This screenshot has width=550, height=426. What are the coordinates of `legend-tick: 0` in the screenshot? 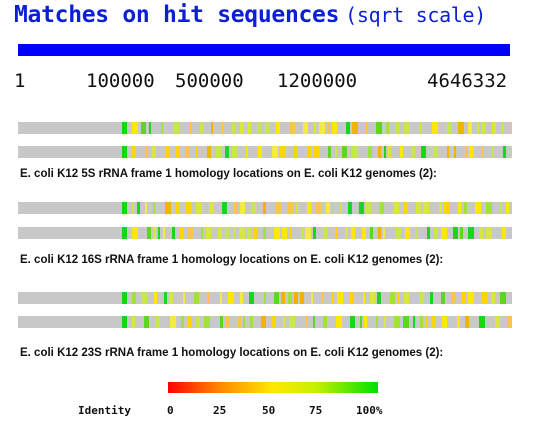 It's located at (170, 410).